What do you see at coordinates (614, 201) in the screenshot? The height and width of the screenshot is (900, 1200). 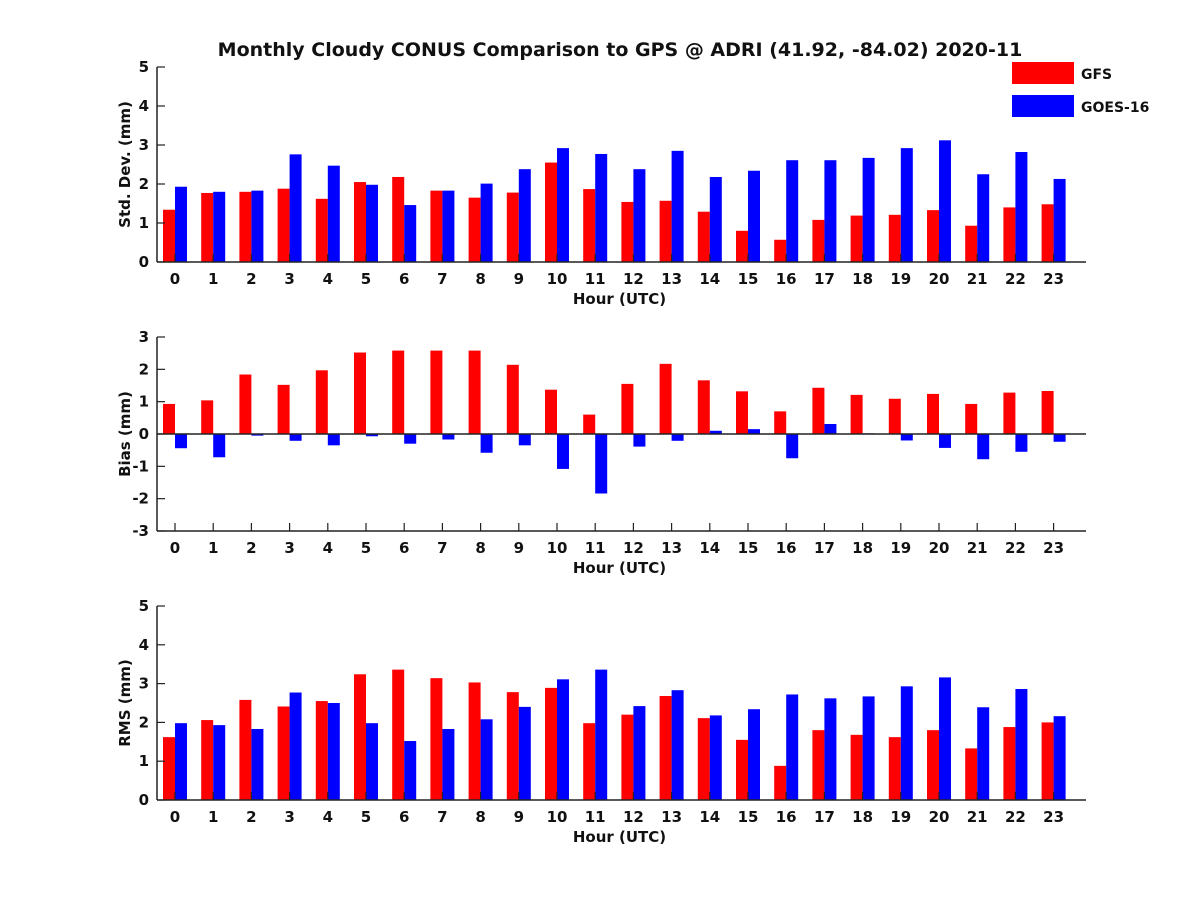 I see `stddev-bars` at bounding box center [614, 201].